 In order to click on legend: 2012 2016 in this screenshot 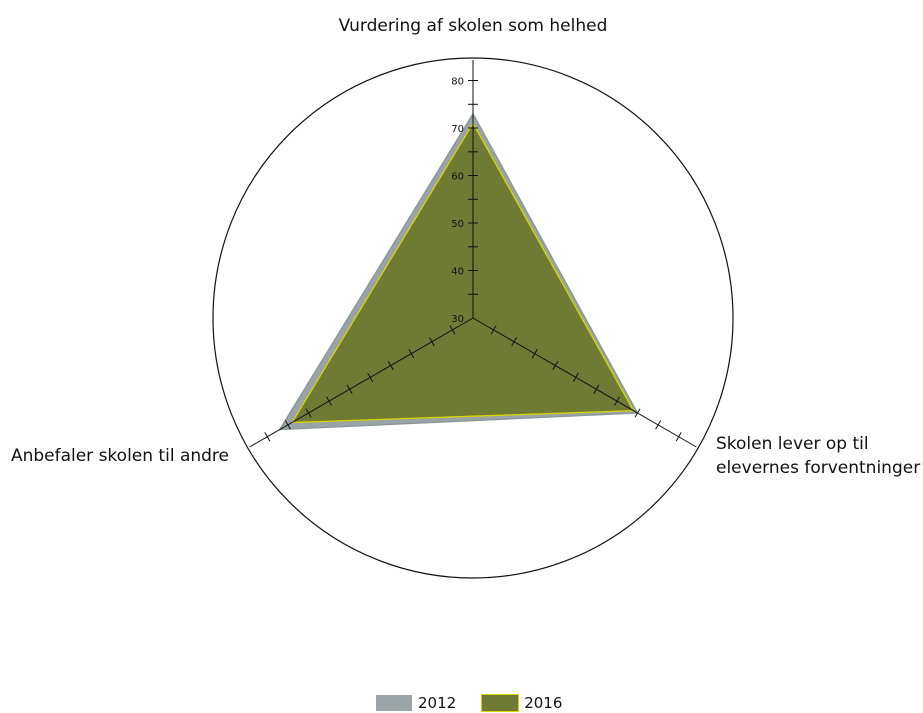, I will do `click(482, 703)`.